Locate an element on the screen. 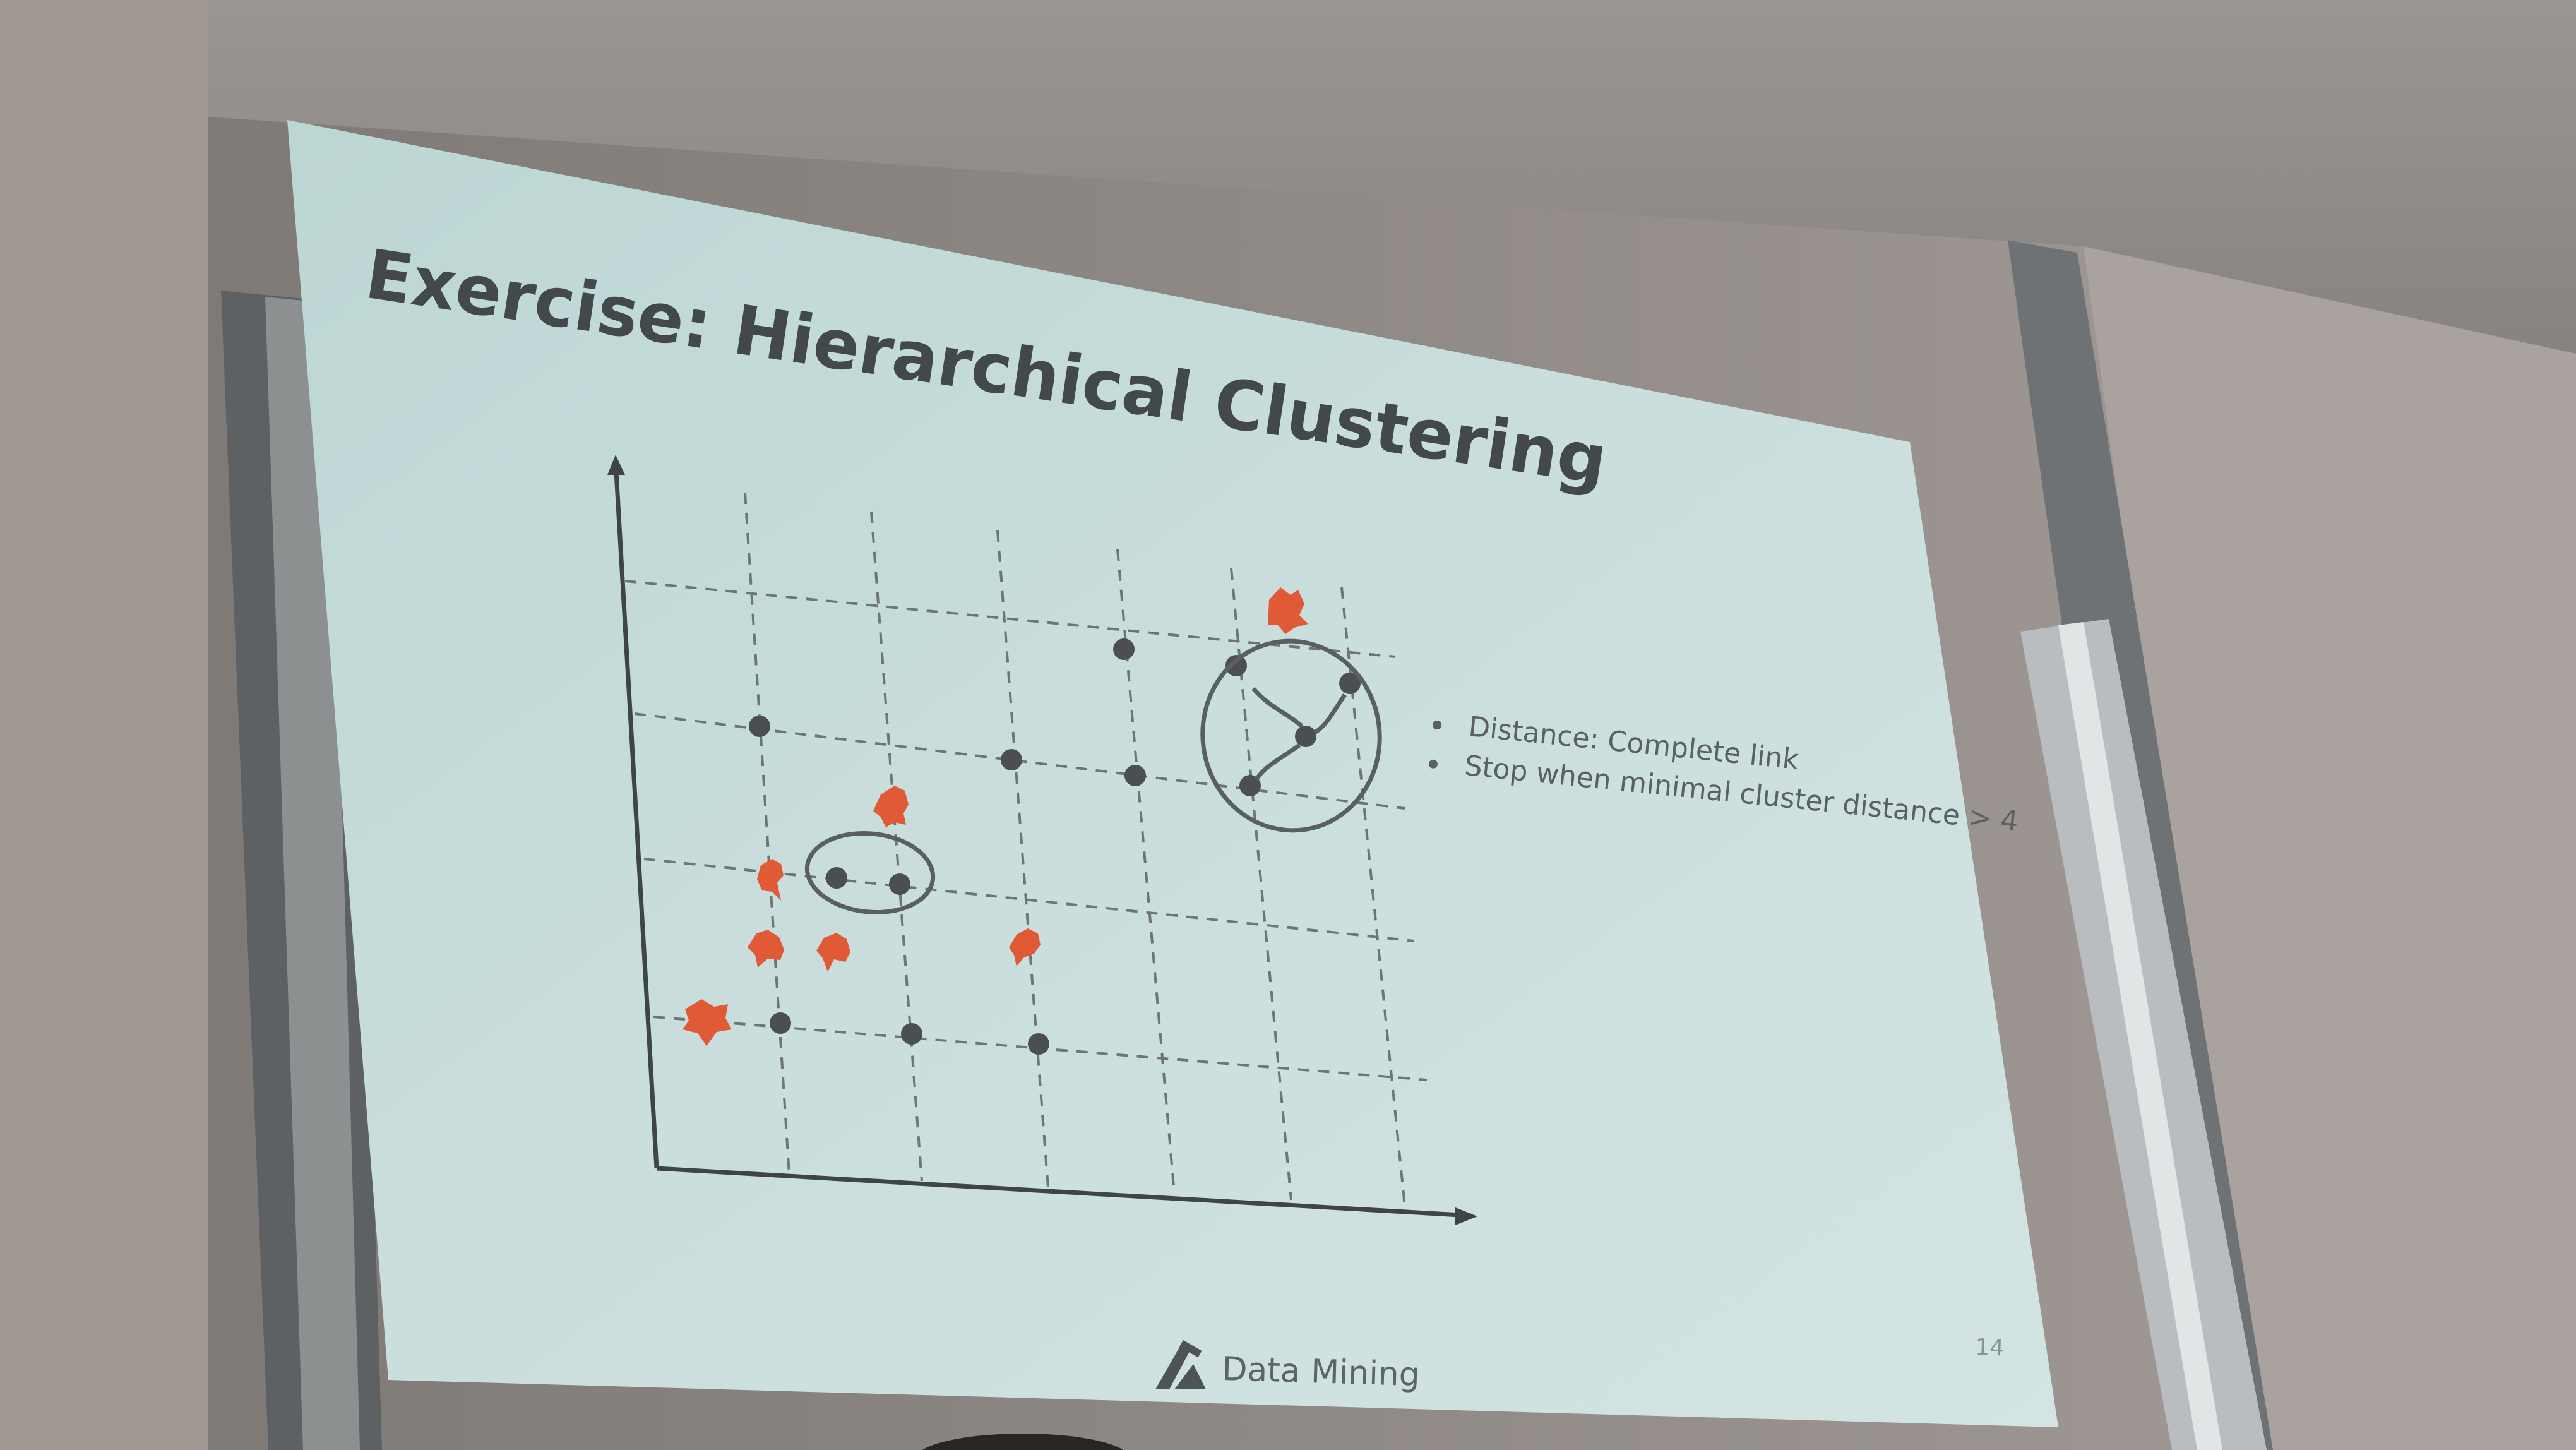 The image size is (2576, 1450). whiteboard-rail-edge is located at coordinates (2140, 1036).